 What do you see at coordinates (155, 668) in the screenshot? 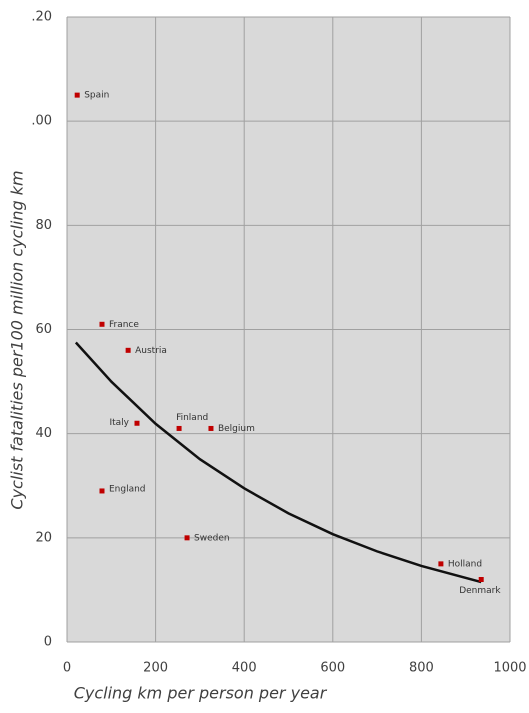
I see `x-tick-label: 200` at bounding box center [155, 668].